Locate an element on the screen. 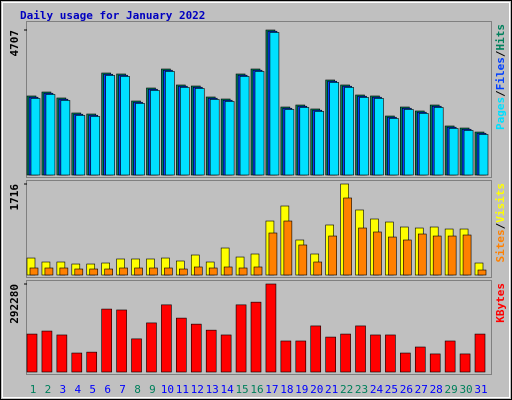 Image resolution: width=512 pixels, height=400 pixels. chart-title: Daily usage for January 2022 is located at coordinates (112, 15).